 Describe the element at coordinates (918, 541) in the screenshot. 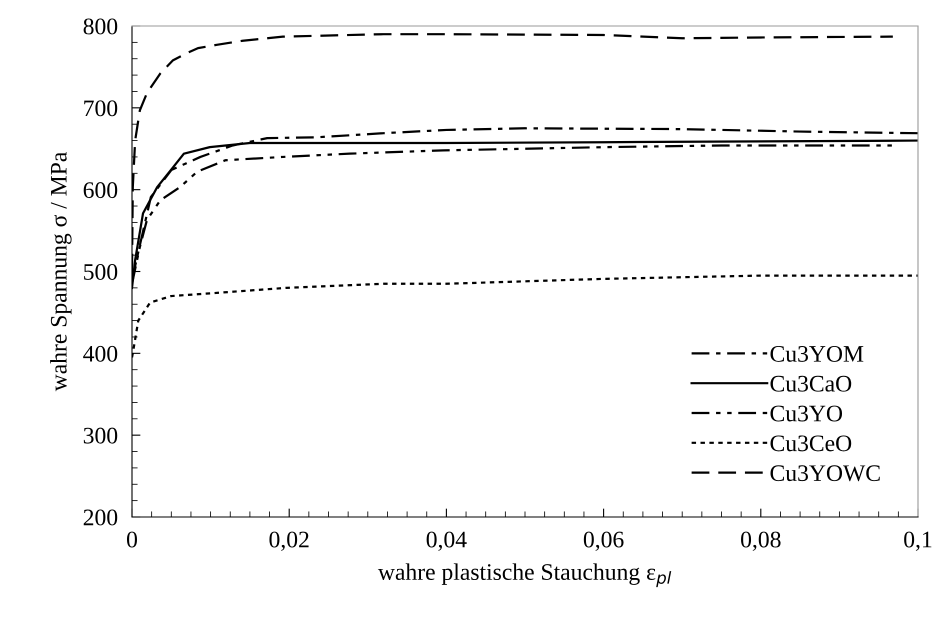

I see `x-tick-label: 0,1` at that location.